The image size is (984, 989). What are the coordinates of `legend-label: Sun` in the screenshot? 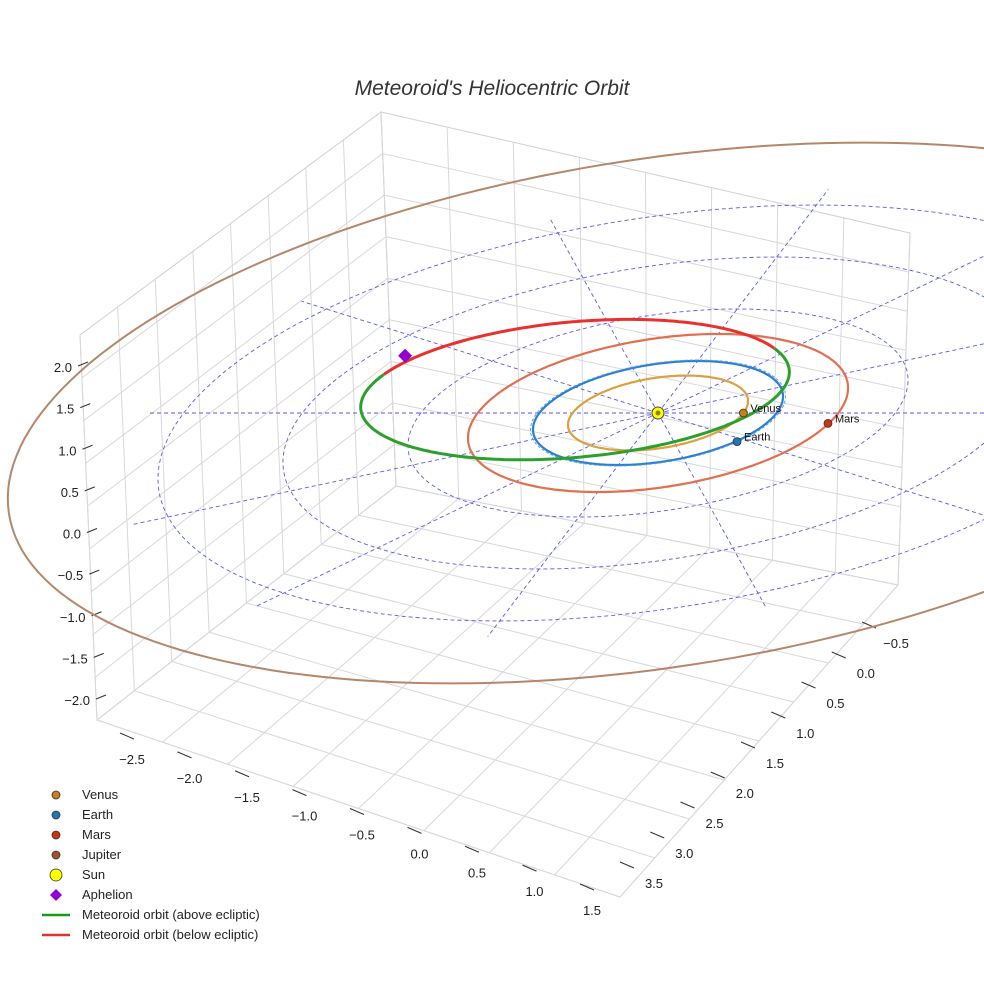 It's located at (93, 874).